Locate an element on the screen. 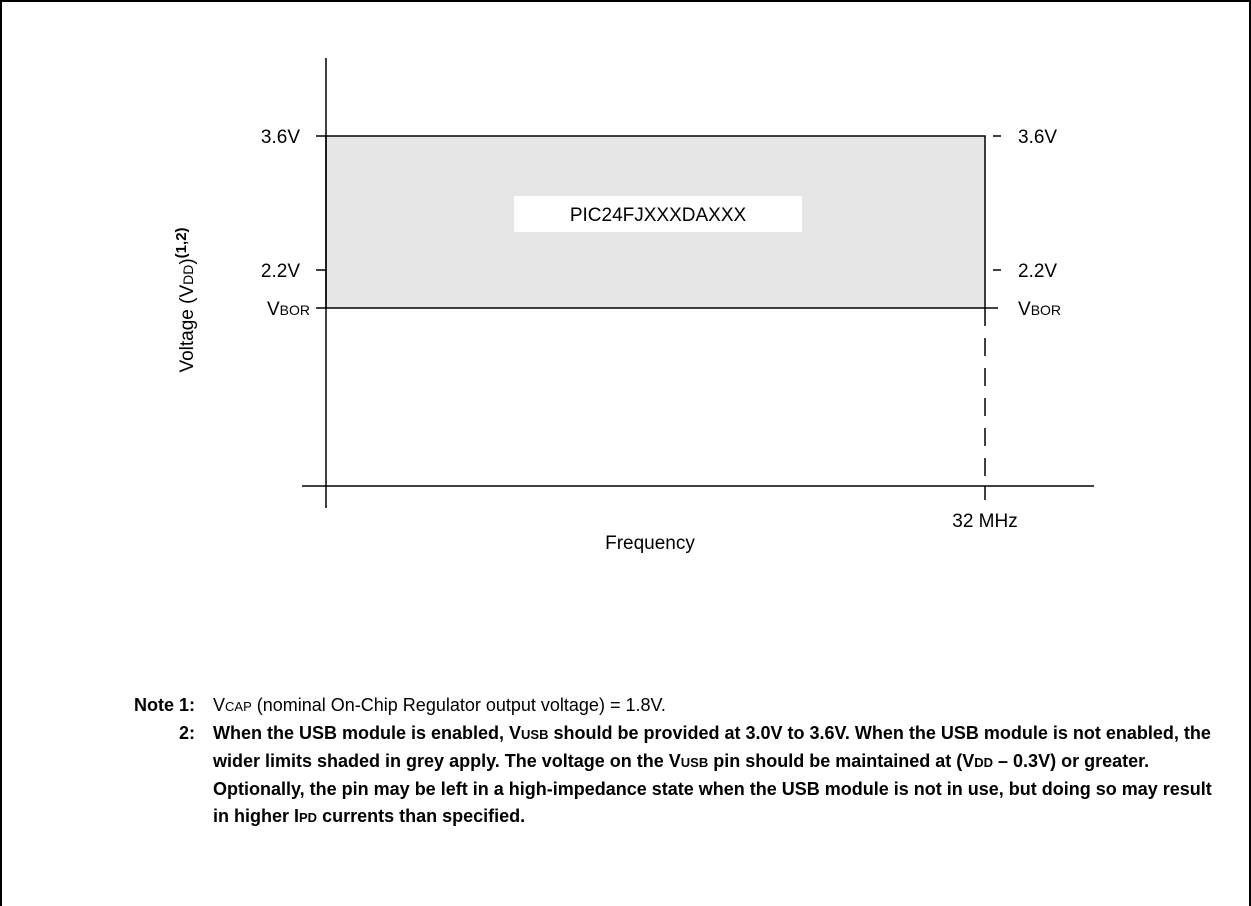  x-axis-title: Frequency is located at coordinates (650, 543).